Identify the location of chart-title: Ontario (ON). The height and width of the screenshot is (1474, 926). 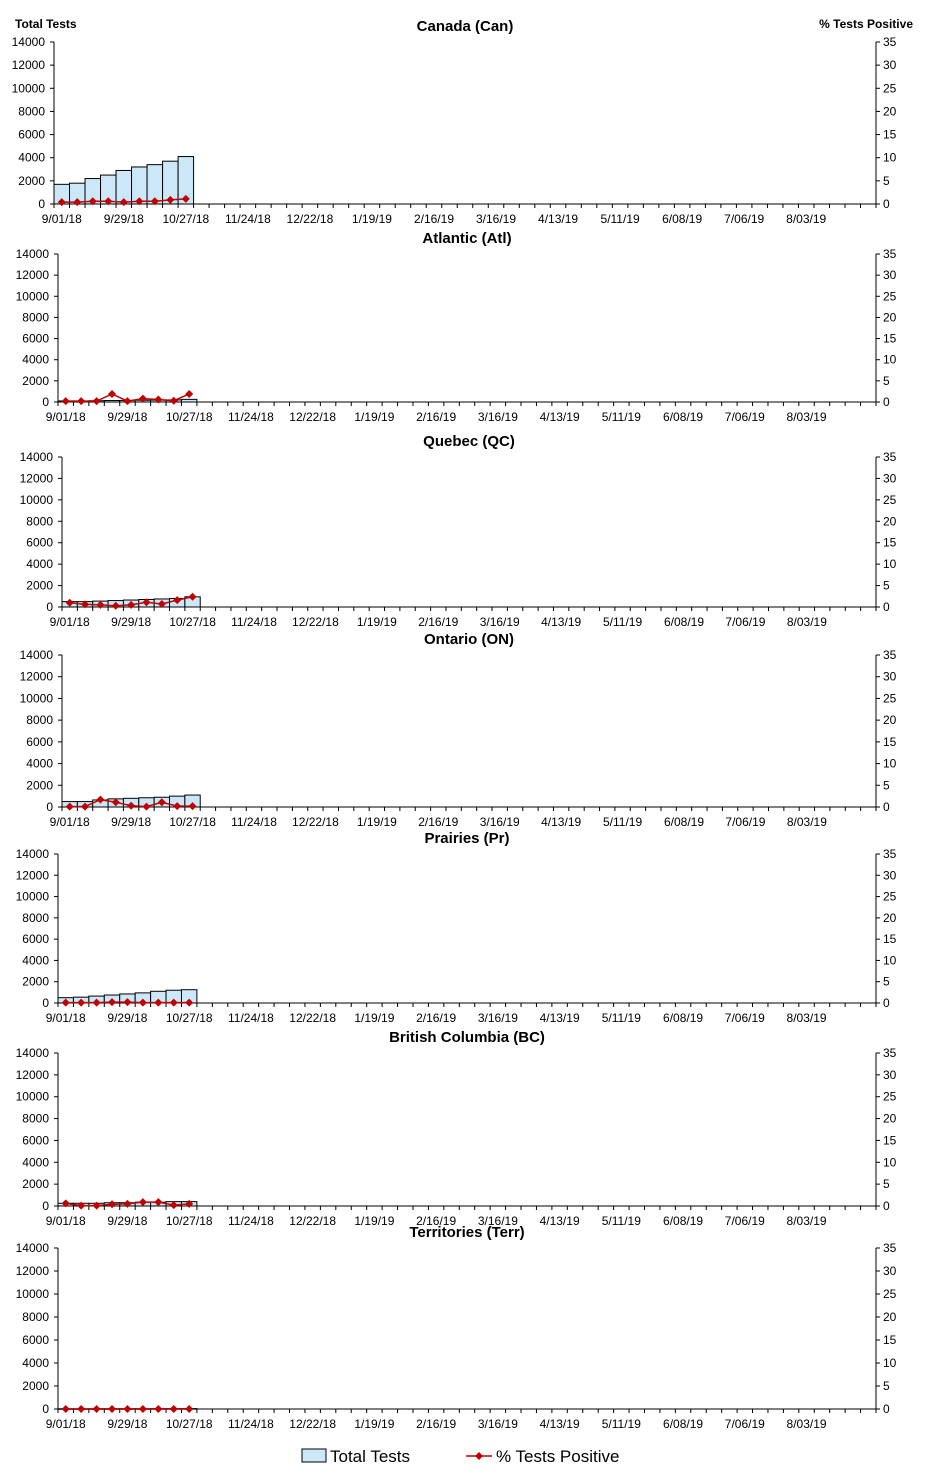
(469, 639).